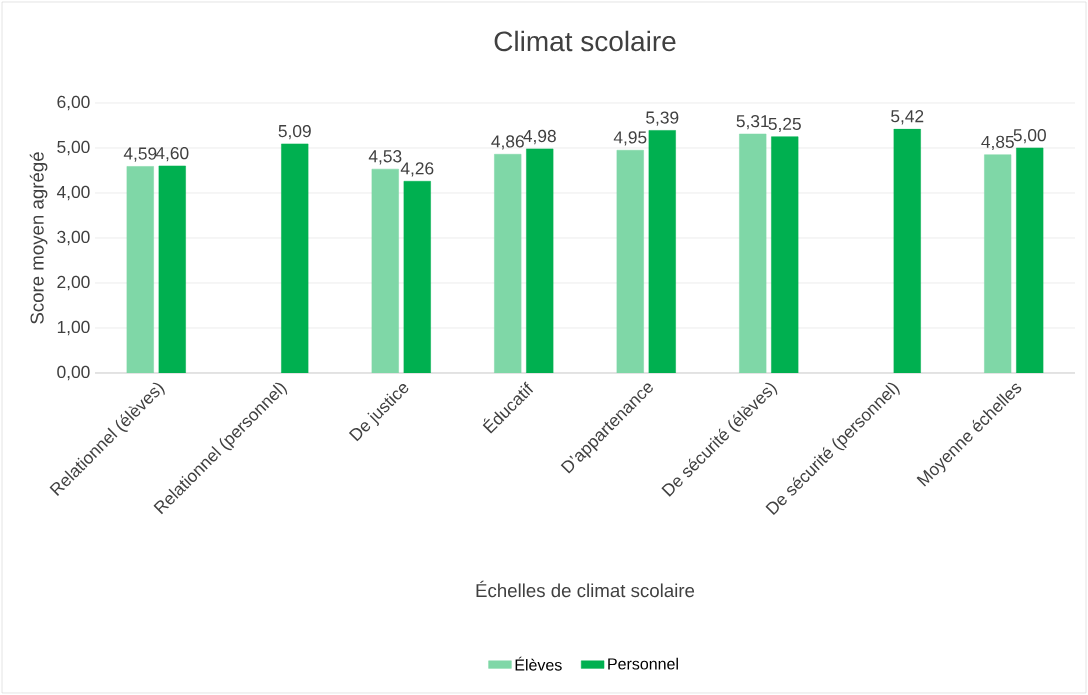  Describe the element at coordinates (1029, 136) in the screenshot. I see `data-label: 5,00` at that location.